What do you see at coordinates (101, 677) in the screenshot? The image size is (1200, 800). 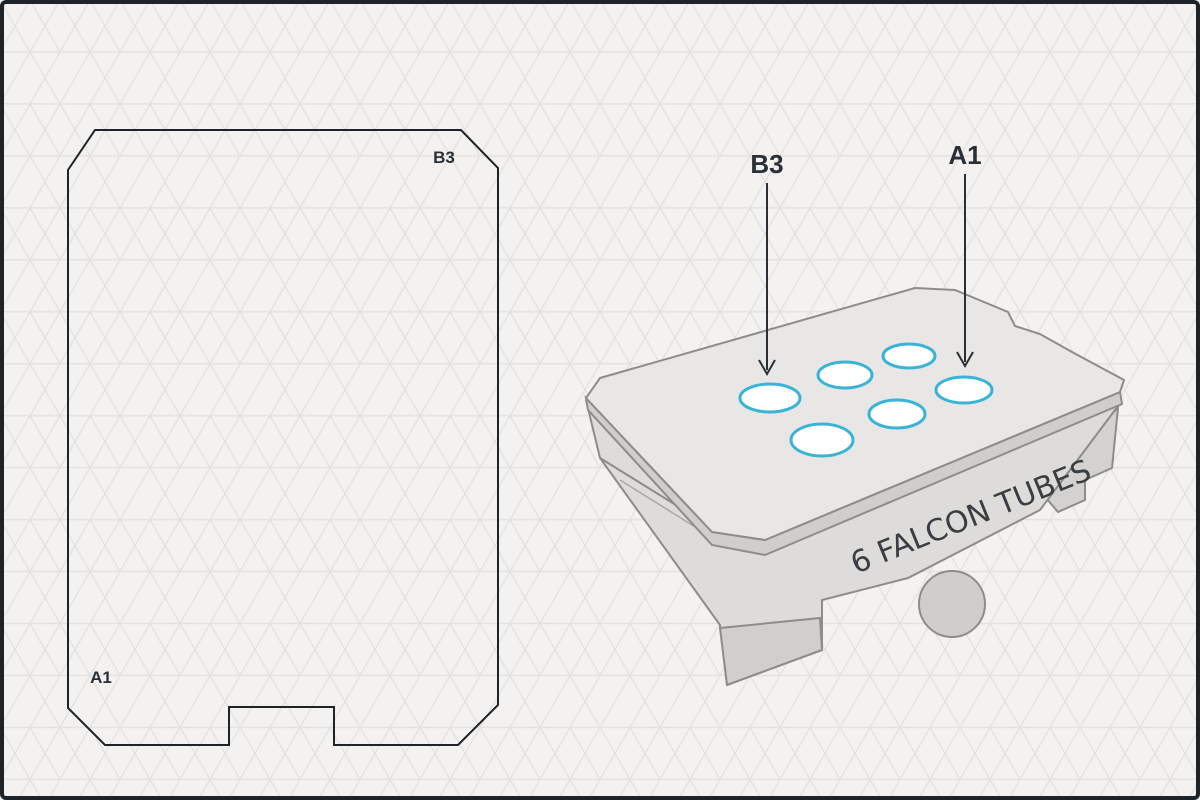 I see `footprint-label-a1: A1` at bounding box center [101, 677].